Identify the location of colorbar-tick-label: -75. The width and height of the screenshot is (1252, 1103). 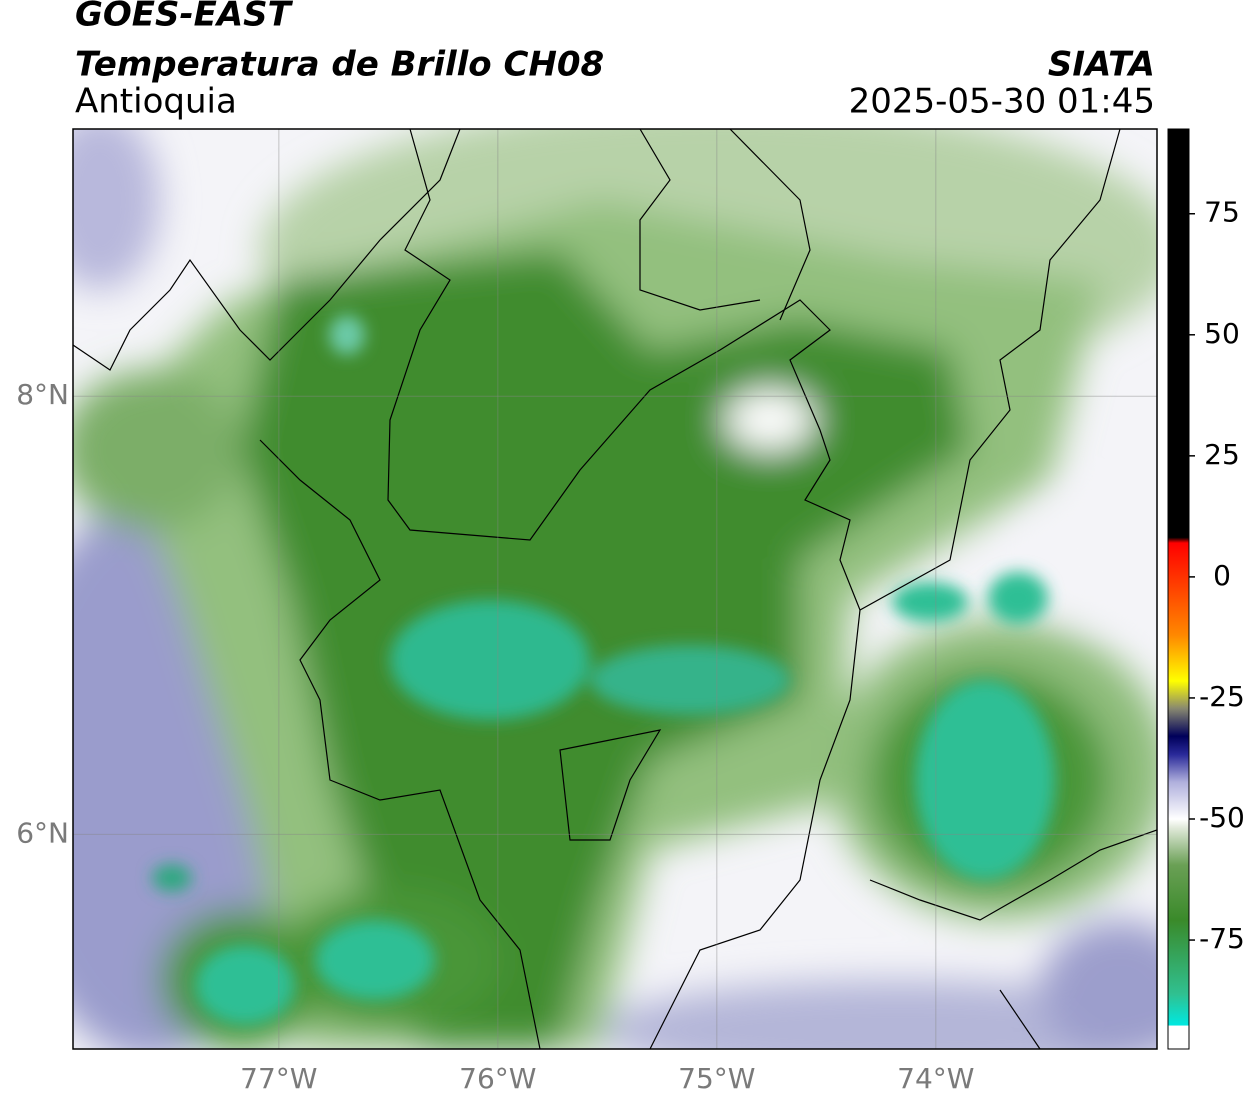
(1222, 938).